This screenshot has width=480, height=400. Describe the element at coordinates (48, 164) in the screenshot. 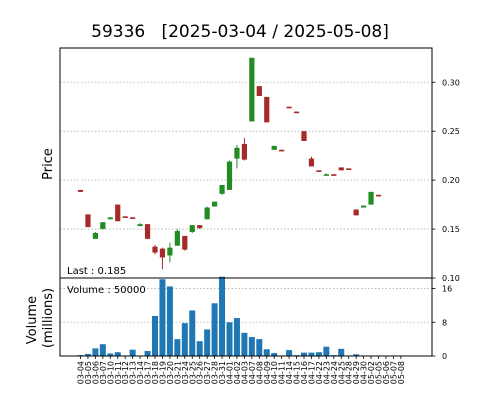

I see `price-axis-label: Price` at that location.